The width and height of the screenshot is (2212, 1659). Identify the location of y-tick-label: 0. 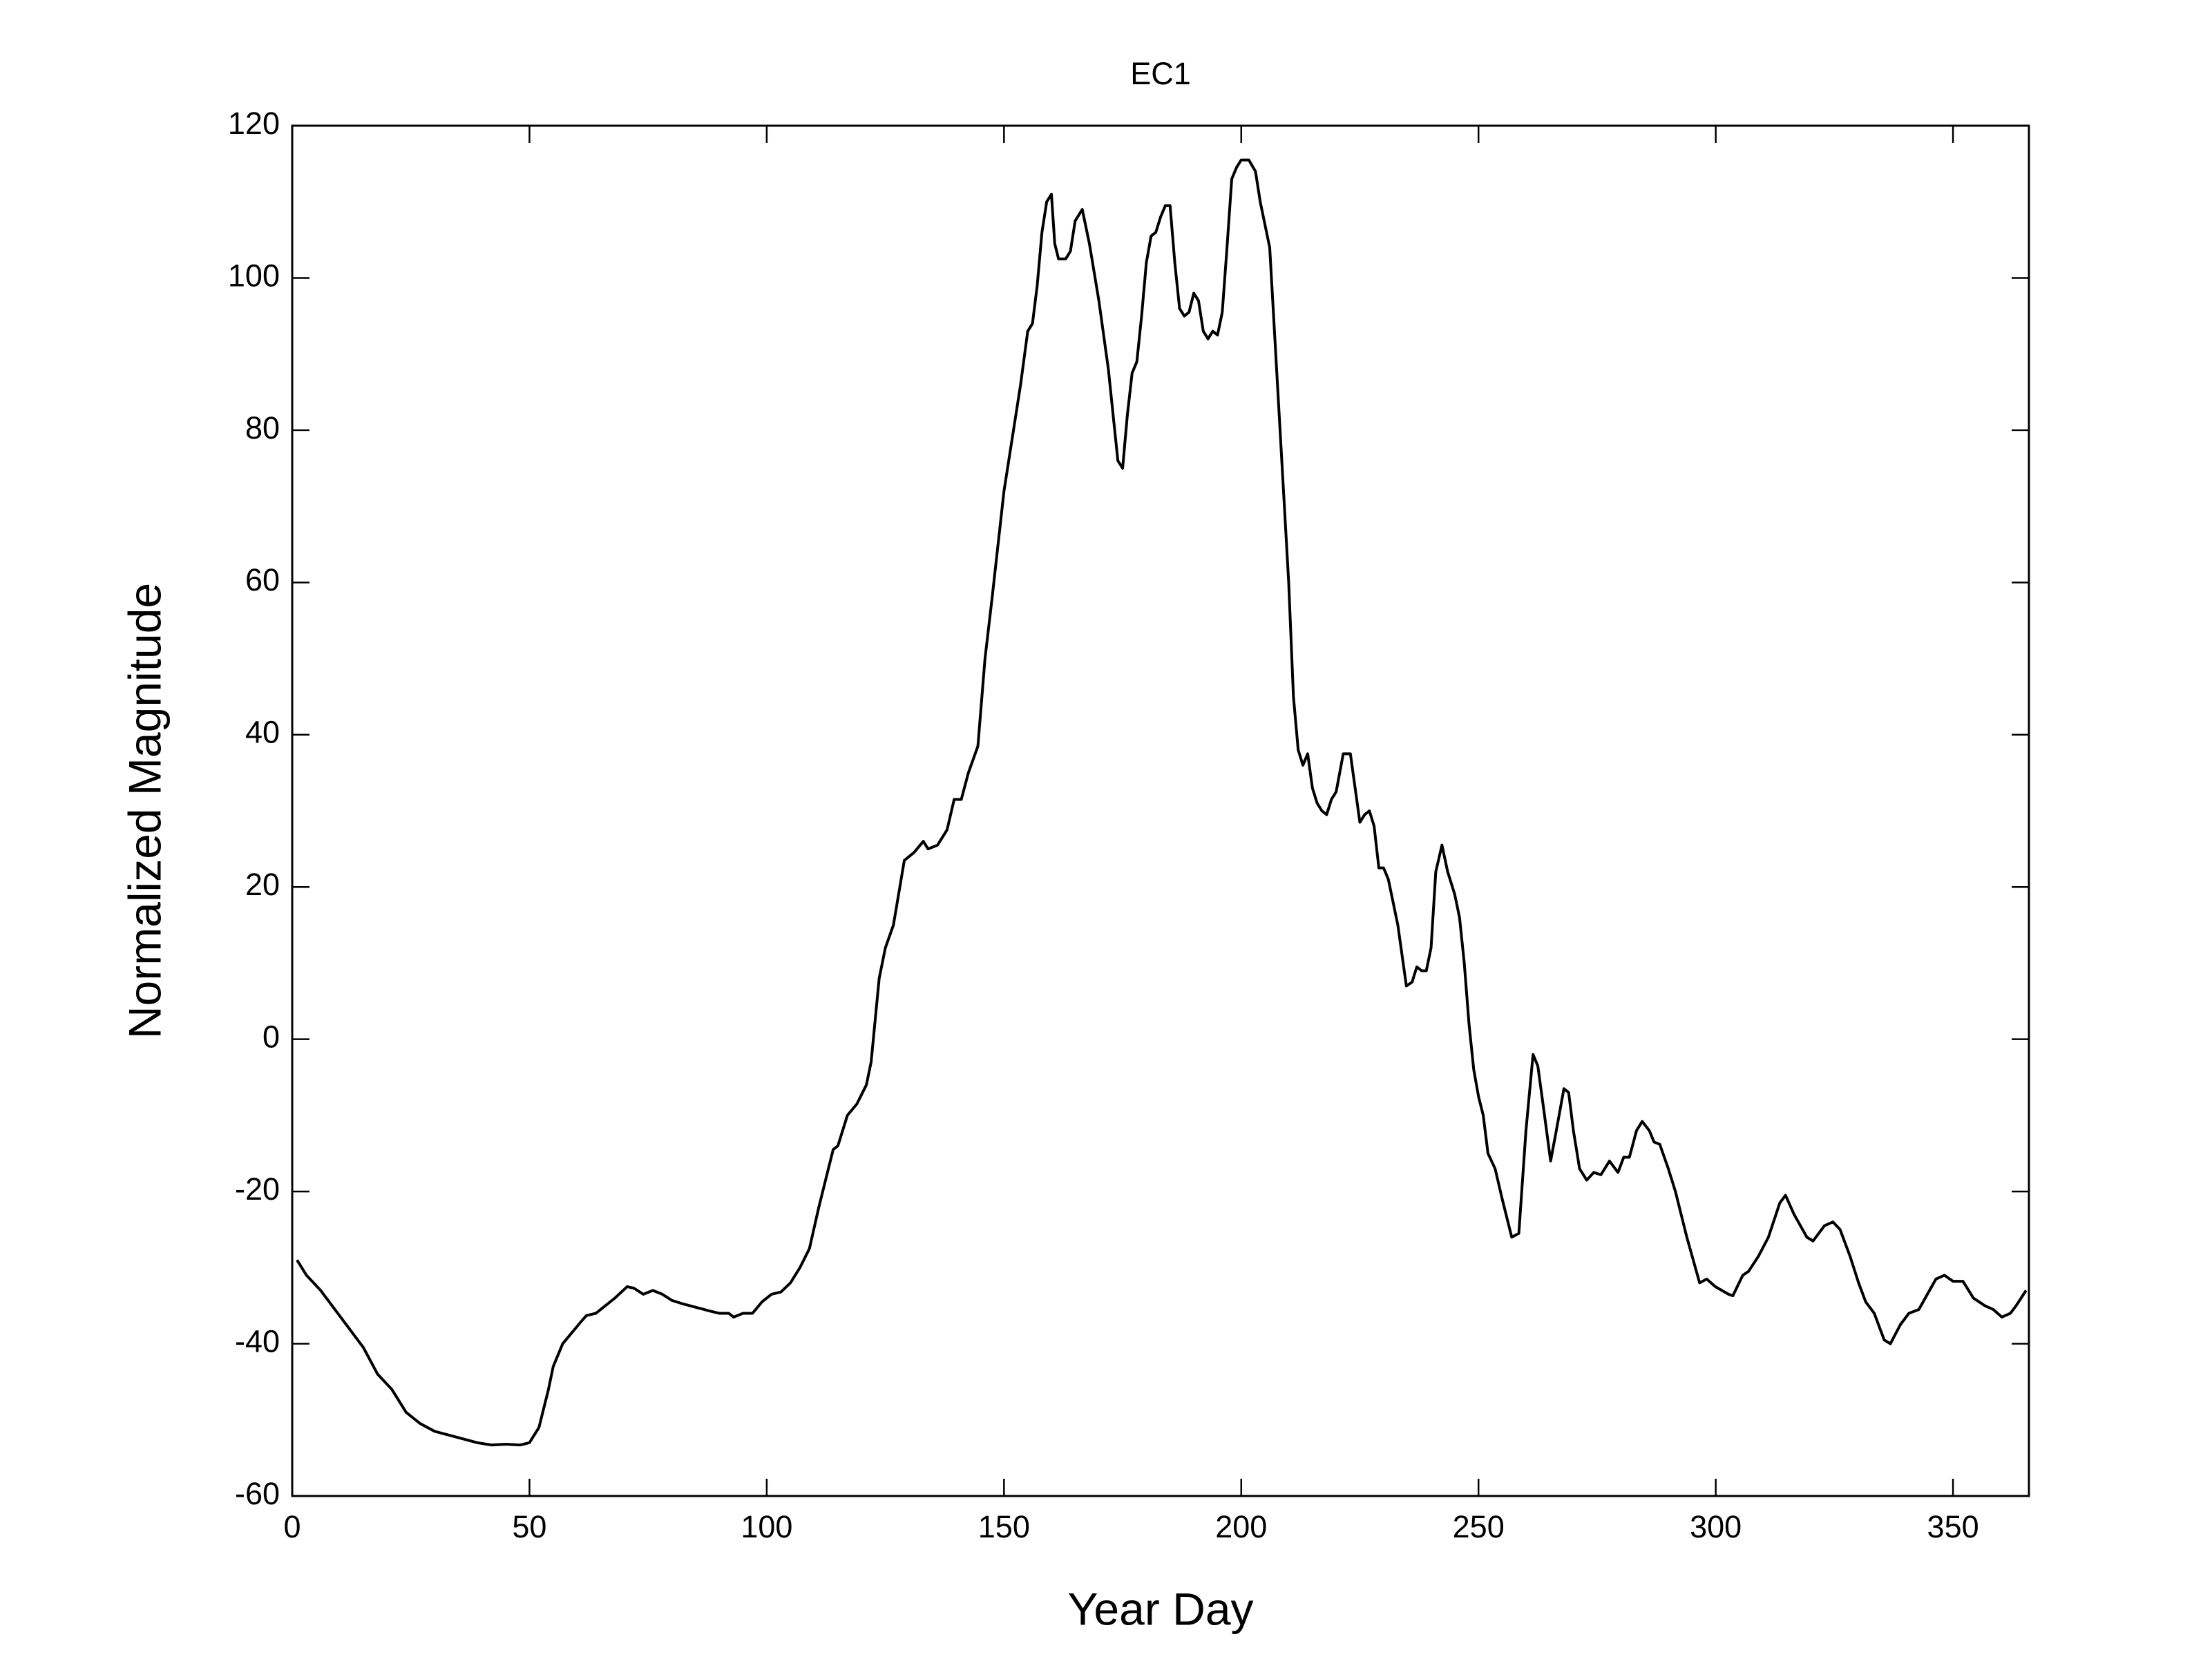
(271, 1037).